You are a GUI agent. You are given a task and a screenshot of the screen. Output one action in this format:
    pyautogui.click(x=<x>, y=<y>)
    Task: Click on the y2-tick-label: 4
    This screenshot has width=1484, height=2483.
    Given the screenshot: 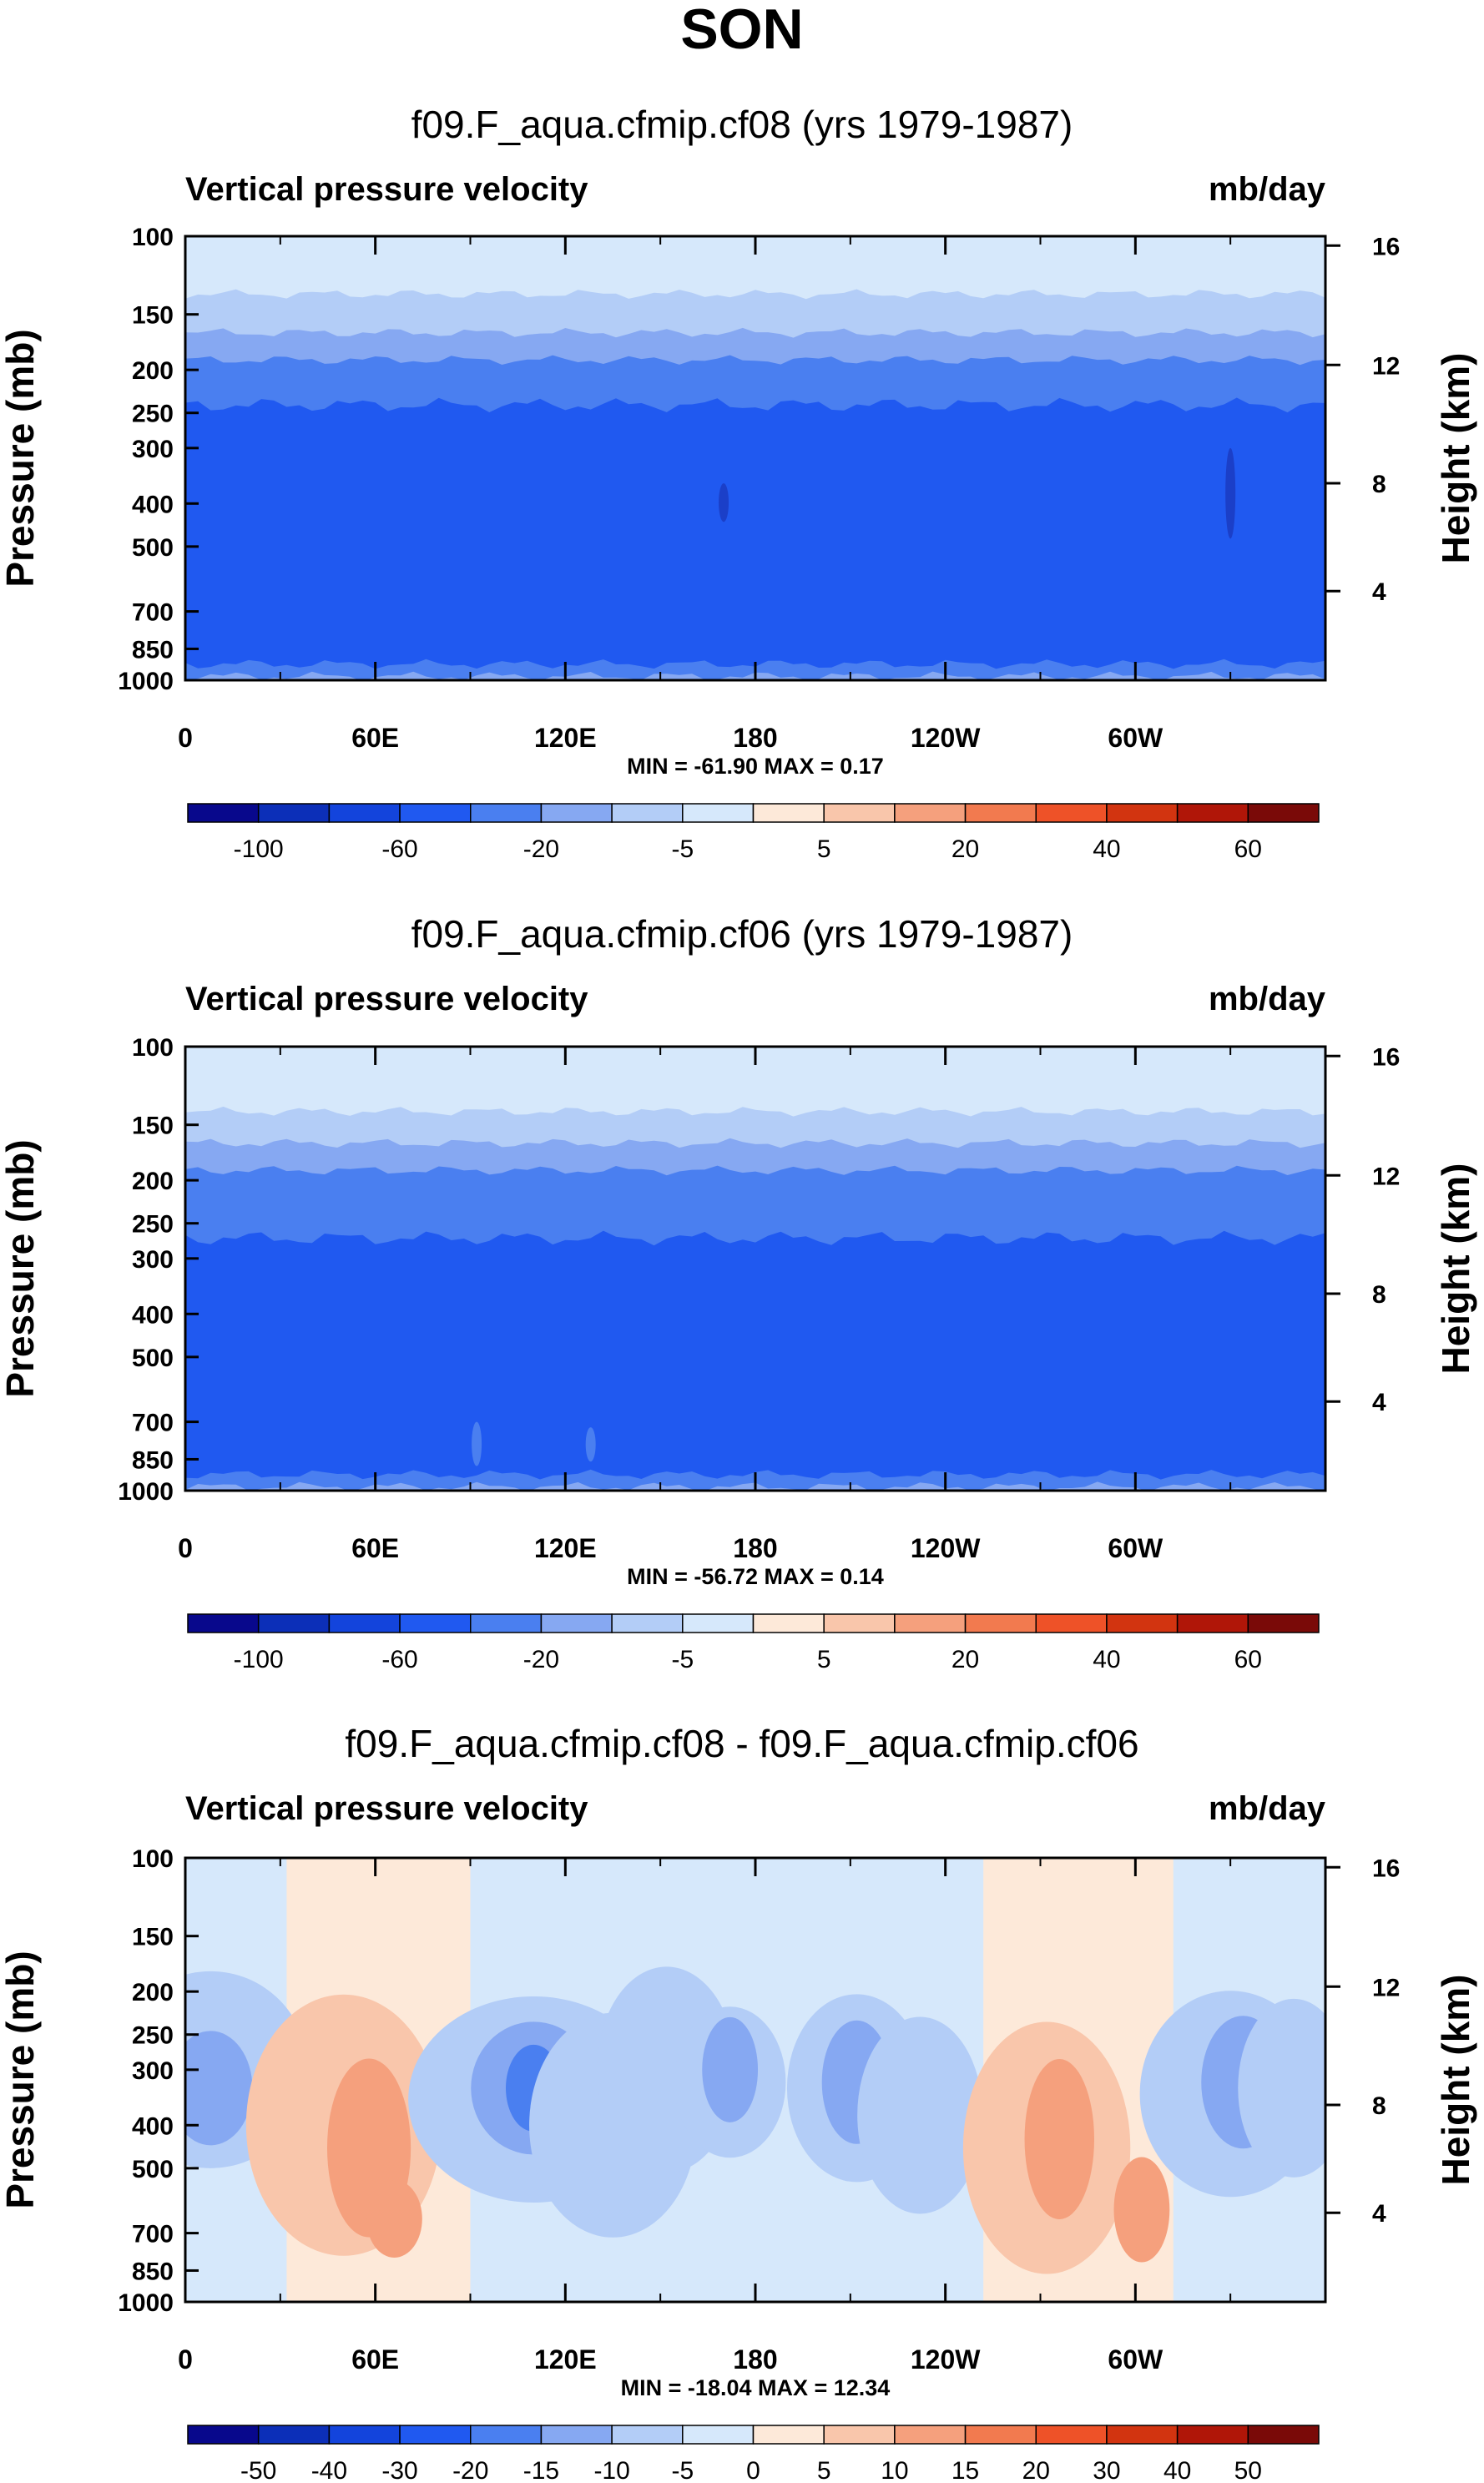 What is the action you would take?
    pyautogui.click(x=1379, y=1403)
    